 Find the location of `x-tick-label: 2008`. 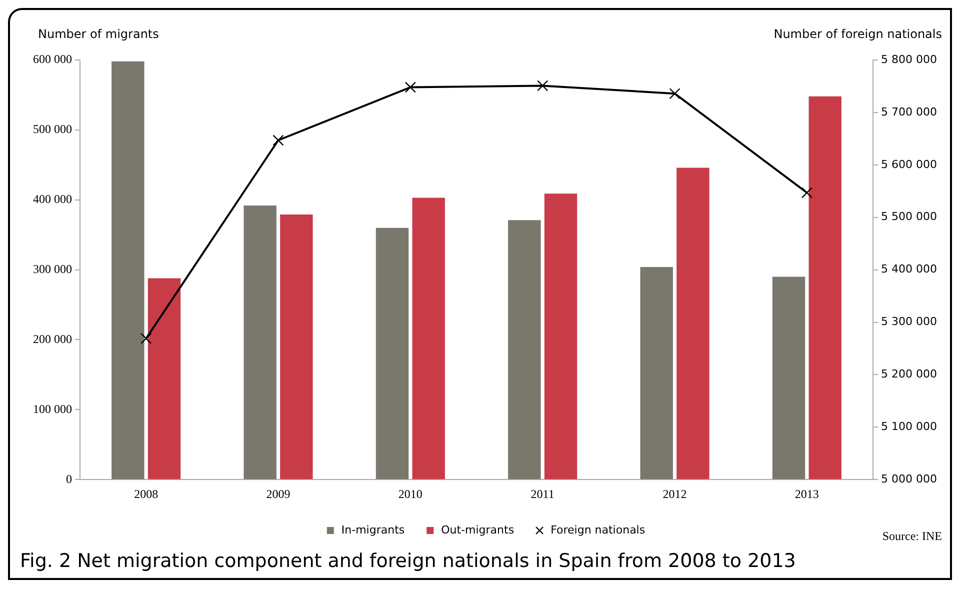

x-tick-label: 2008 is located at coordinates (146, 493).